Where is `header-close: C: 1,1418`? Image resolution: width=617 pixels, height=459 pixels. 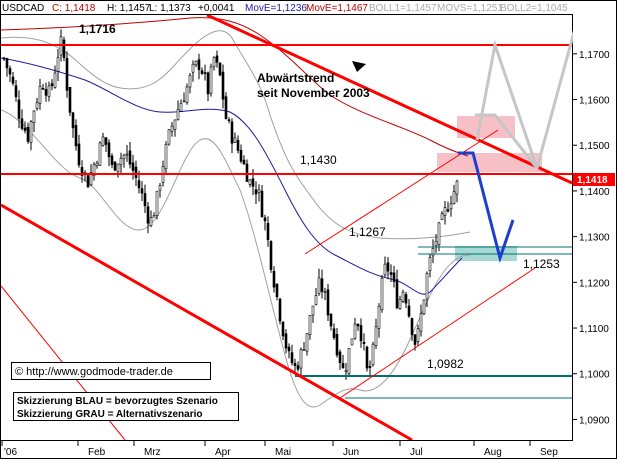
header-close: C: 1,1418 is located at coordinates (74, 8).